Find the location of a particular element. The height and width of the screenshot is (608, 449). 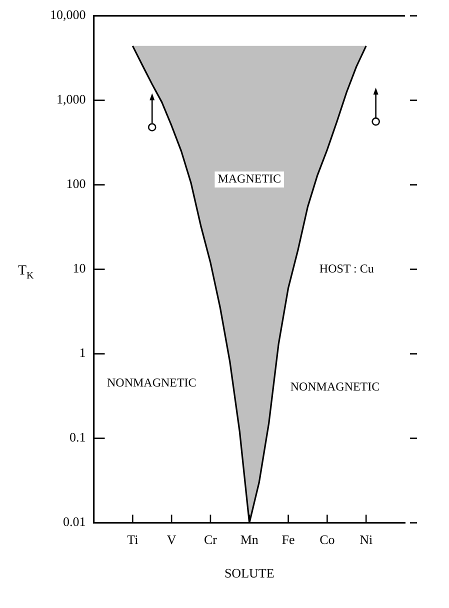

y-tick-label: 0.1 is located at coordinates (78, 437).